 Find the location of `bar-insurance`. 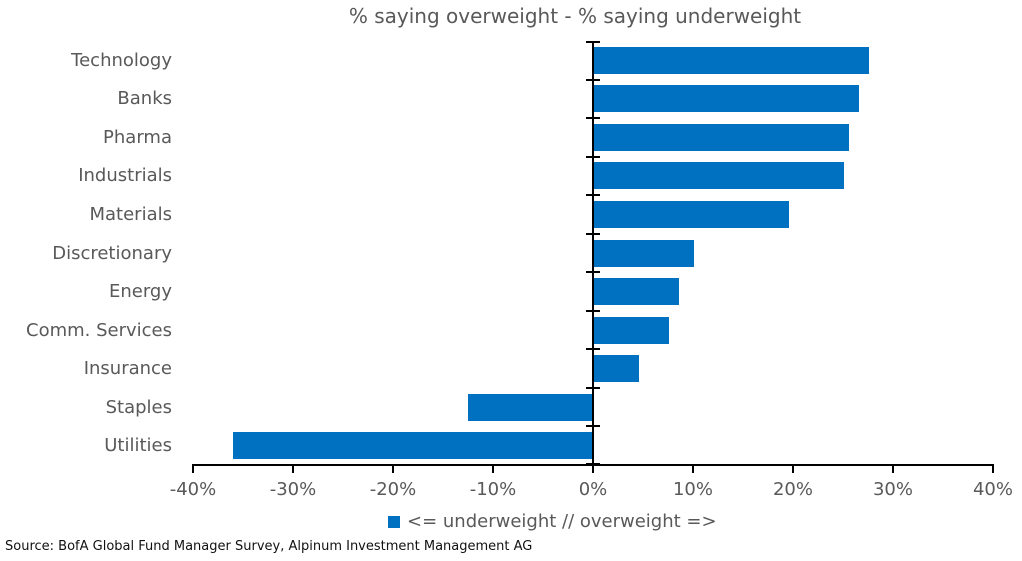

bar-insurance is located at coordinates (616, 369).